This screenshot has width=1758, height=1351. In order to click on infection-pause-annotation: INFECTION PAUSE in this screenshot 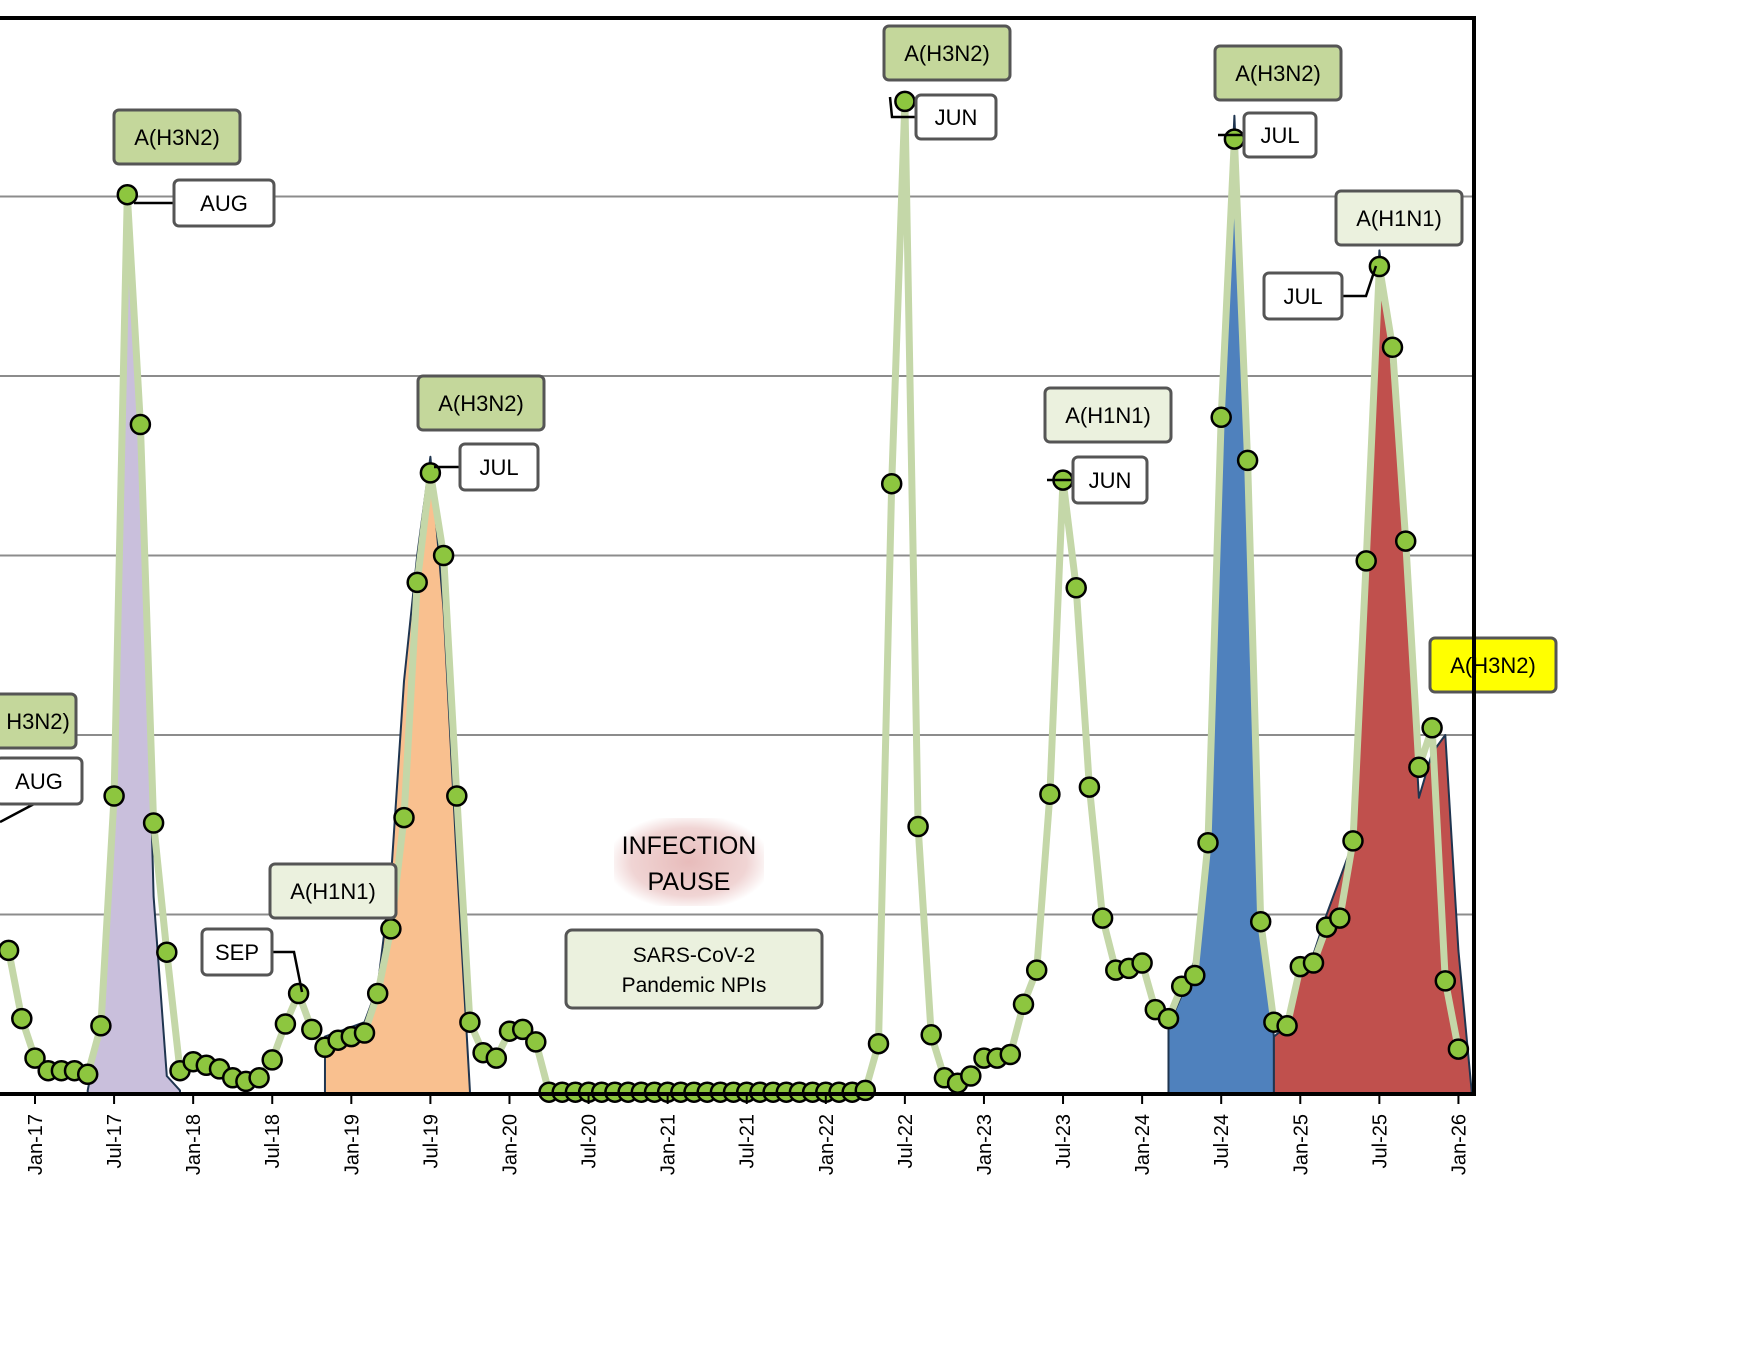, I will do `click(689, 862)`.